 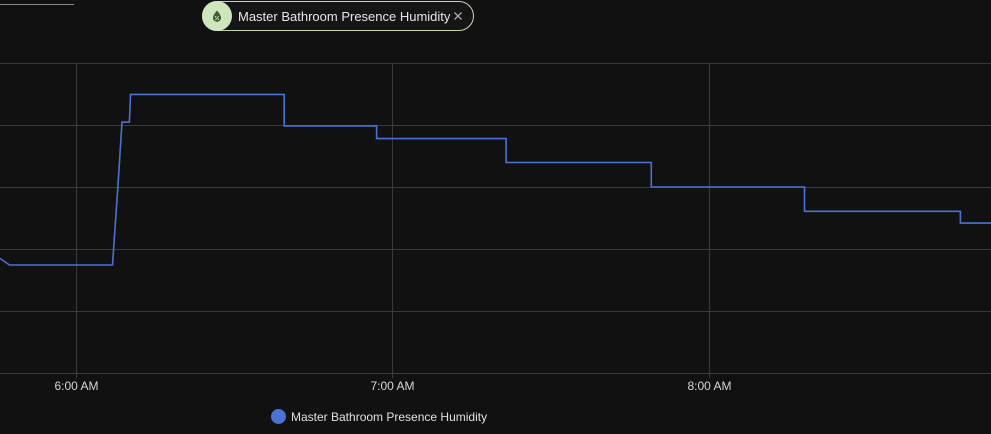 I want to click on close-icon, so click(x=458, y=16).